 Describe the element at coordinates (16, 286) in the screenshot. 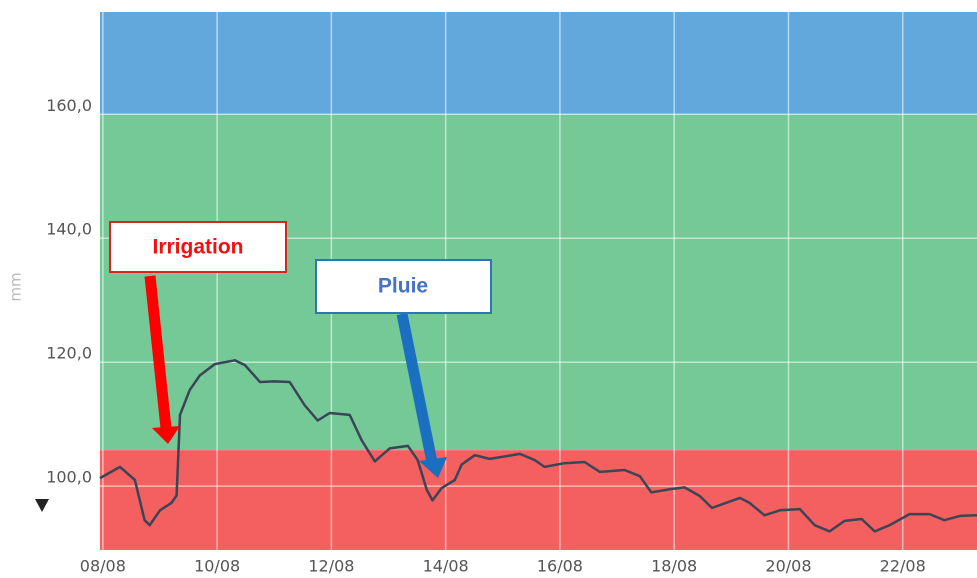

I see `y-axis-label: mm` at that location.